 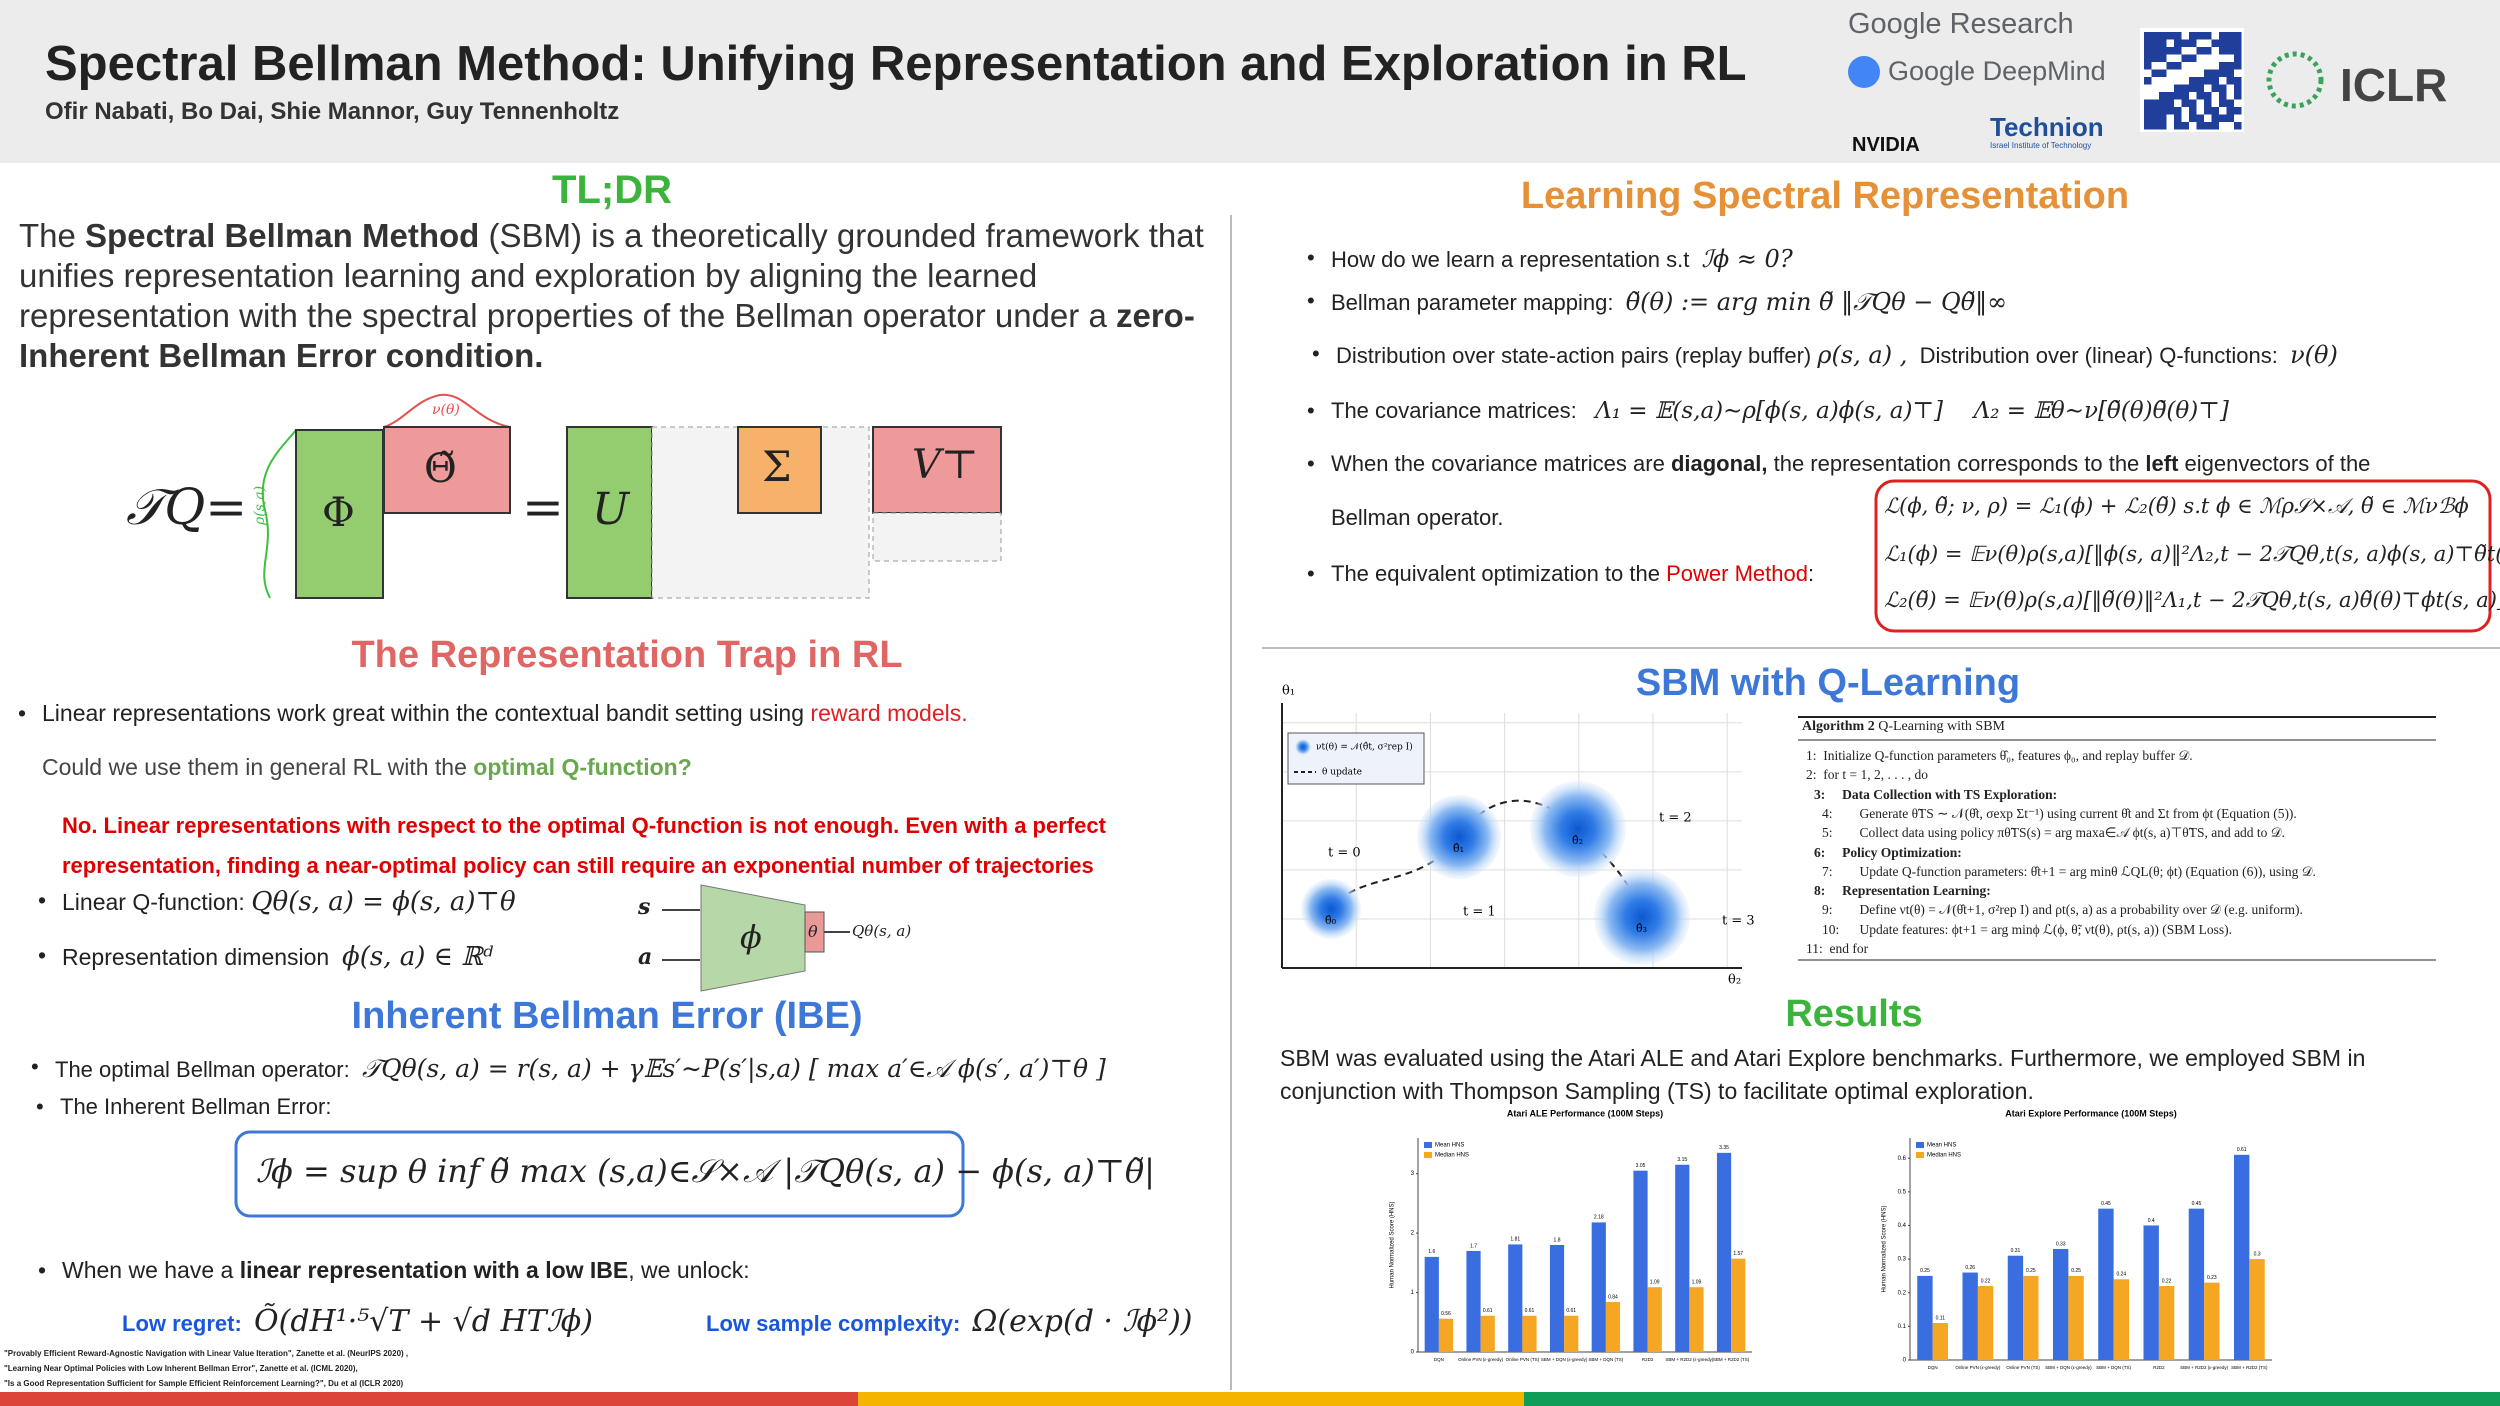 I want to click on math: Λ₁ = 𝔼(s,a)∼ρ[ϕ(s, a)ϕ(s, a)⊤], so click(x=1769, y=411).